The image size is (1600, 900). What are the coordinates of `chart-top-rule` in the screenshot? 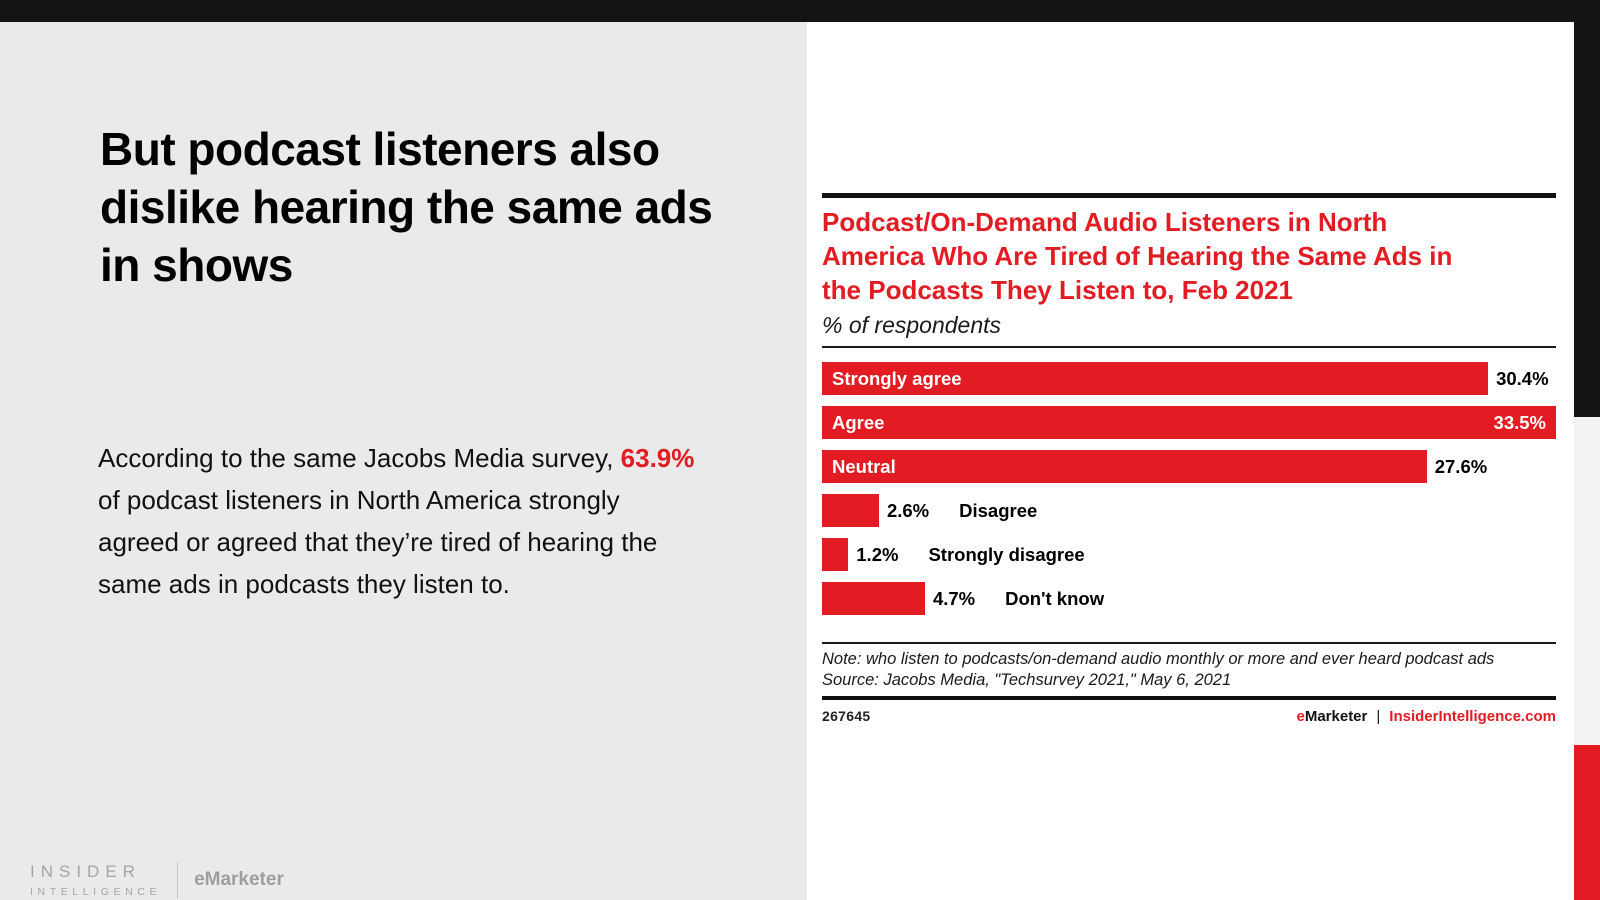 It's located at (1189, 195).